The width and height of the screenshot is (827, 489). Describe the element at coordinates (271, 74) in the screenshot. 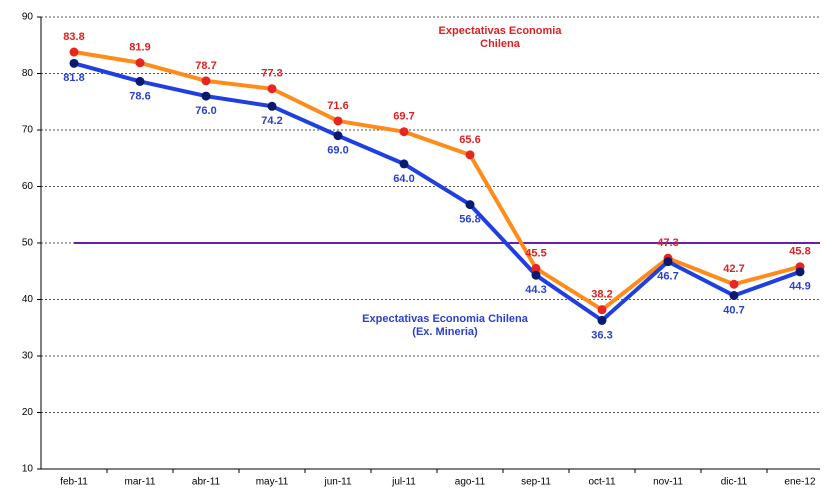

I see `data-label: 77.3` at that location.